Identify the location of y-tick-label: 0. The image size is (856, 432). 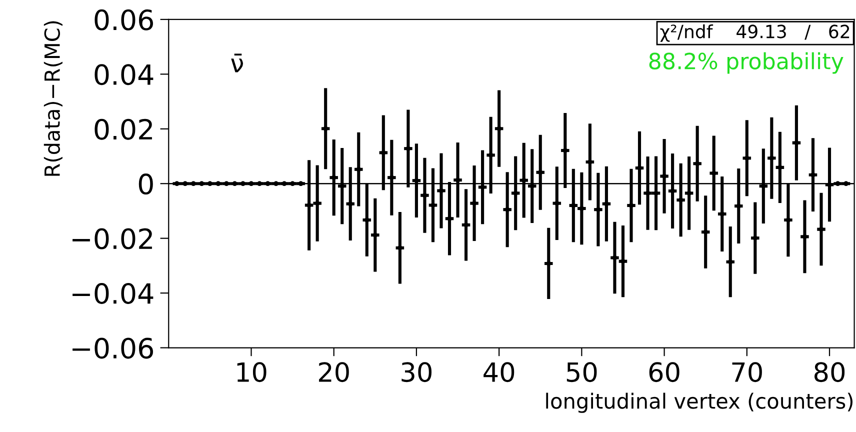
(145, 184).